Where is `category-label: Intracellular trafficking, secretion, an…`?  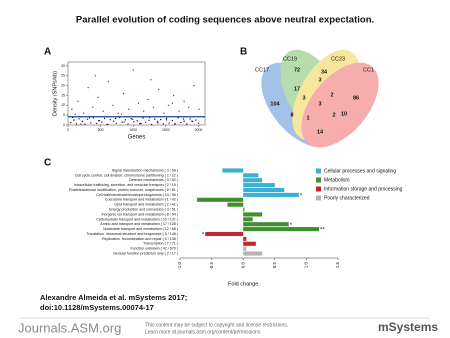
category-label: Intracellular trafficking, secretion, an… is located at coordinates (126, 185).